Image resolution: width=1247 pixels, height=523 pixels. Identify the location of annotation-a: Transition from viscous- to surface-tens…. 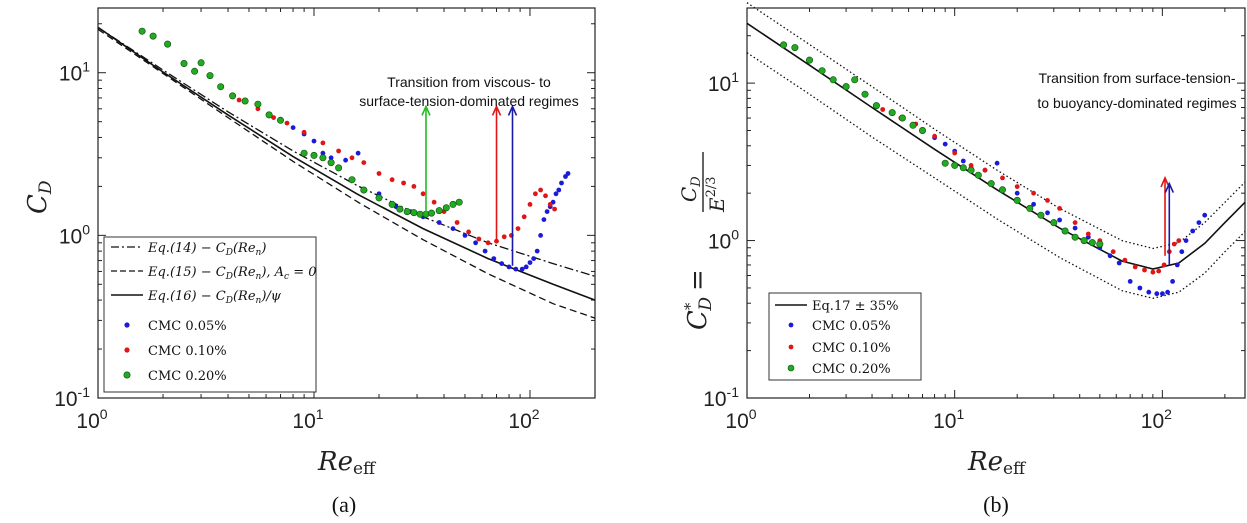
(468, 91).